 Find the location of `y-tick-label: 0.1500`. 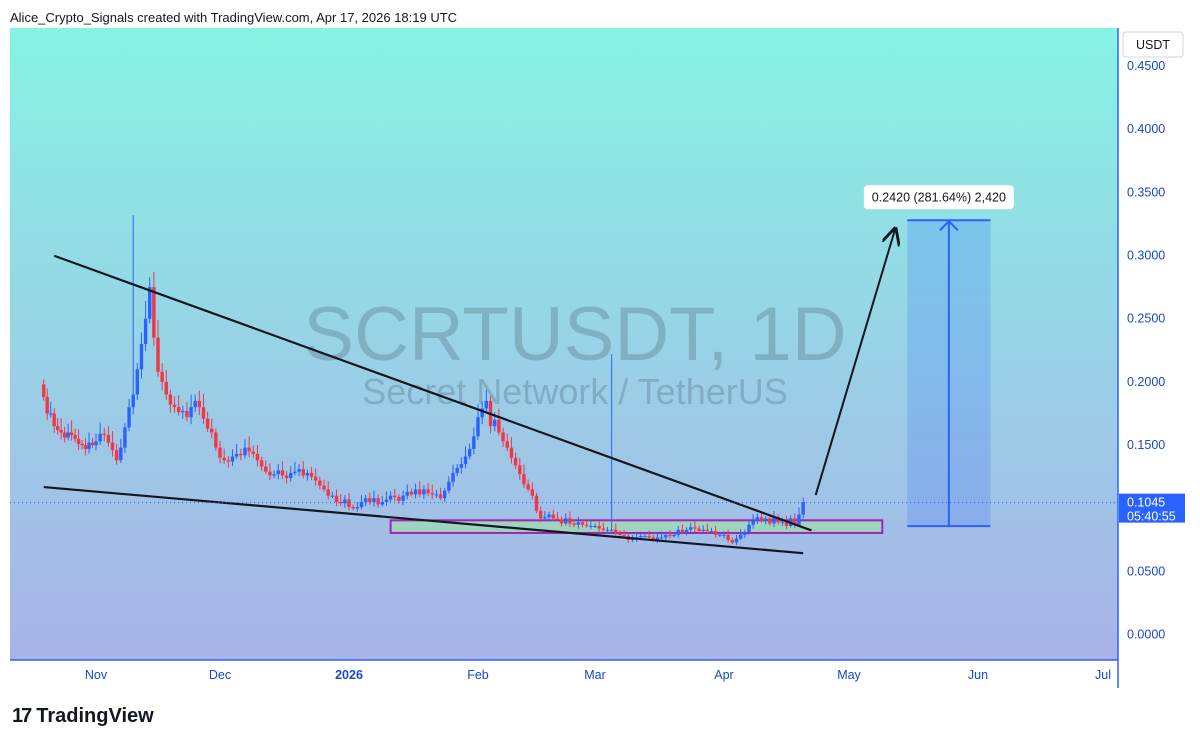

y-tick-label: 0.1500 is located at coordinates (1146, 445).